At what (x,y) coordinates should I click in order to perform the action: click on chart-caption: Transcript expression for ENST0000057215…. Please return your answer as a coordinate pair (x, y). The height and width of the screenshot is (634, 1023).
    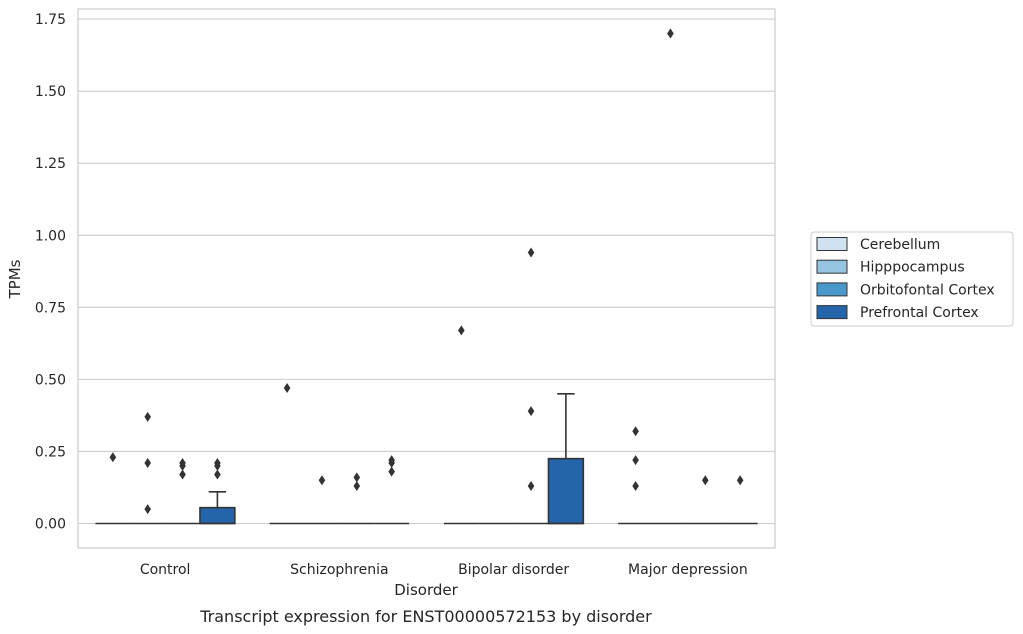
    Looking at the image, I should click on (425, 616).